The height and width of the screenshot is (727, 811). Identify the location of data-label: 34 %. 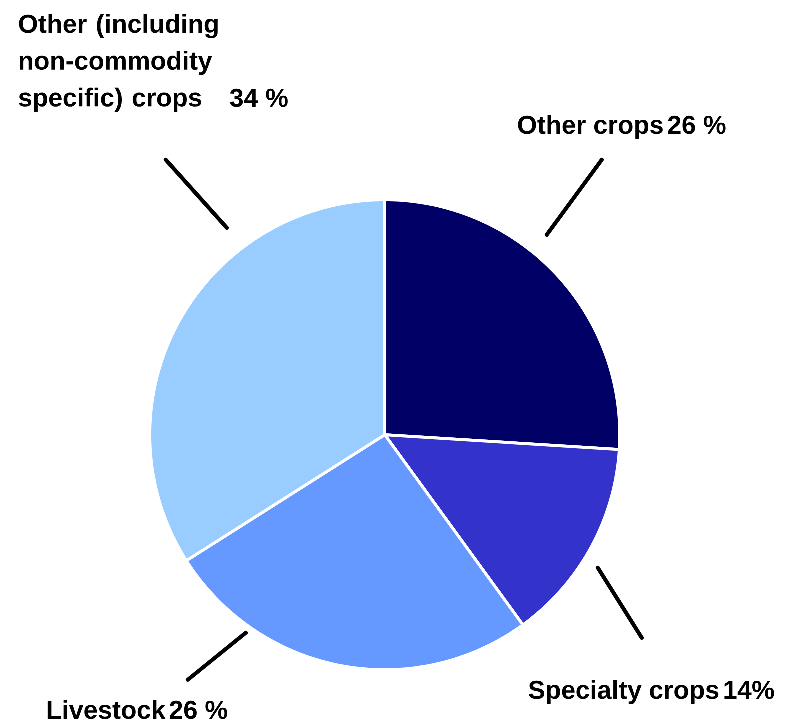
(259, 98).